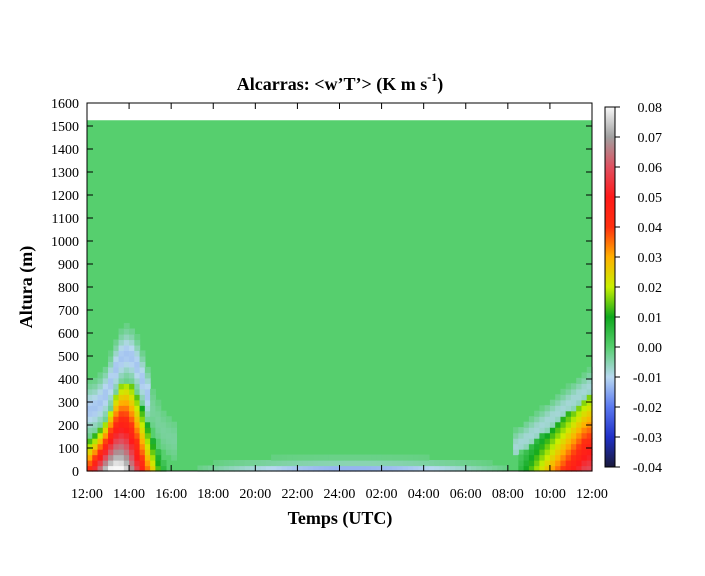  I want to click on x-tick-label: 02:00, so click(382, 494).